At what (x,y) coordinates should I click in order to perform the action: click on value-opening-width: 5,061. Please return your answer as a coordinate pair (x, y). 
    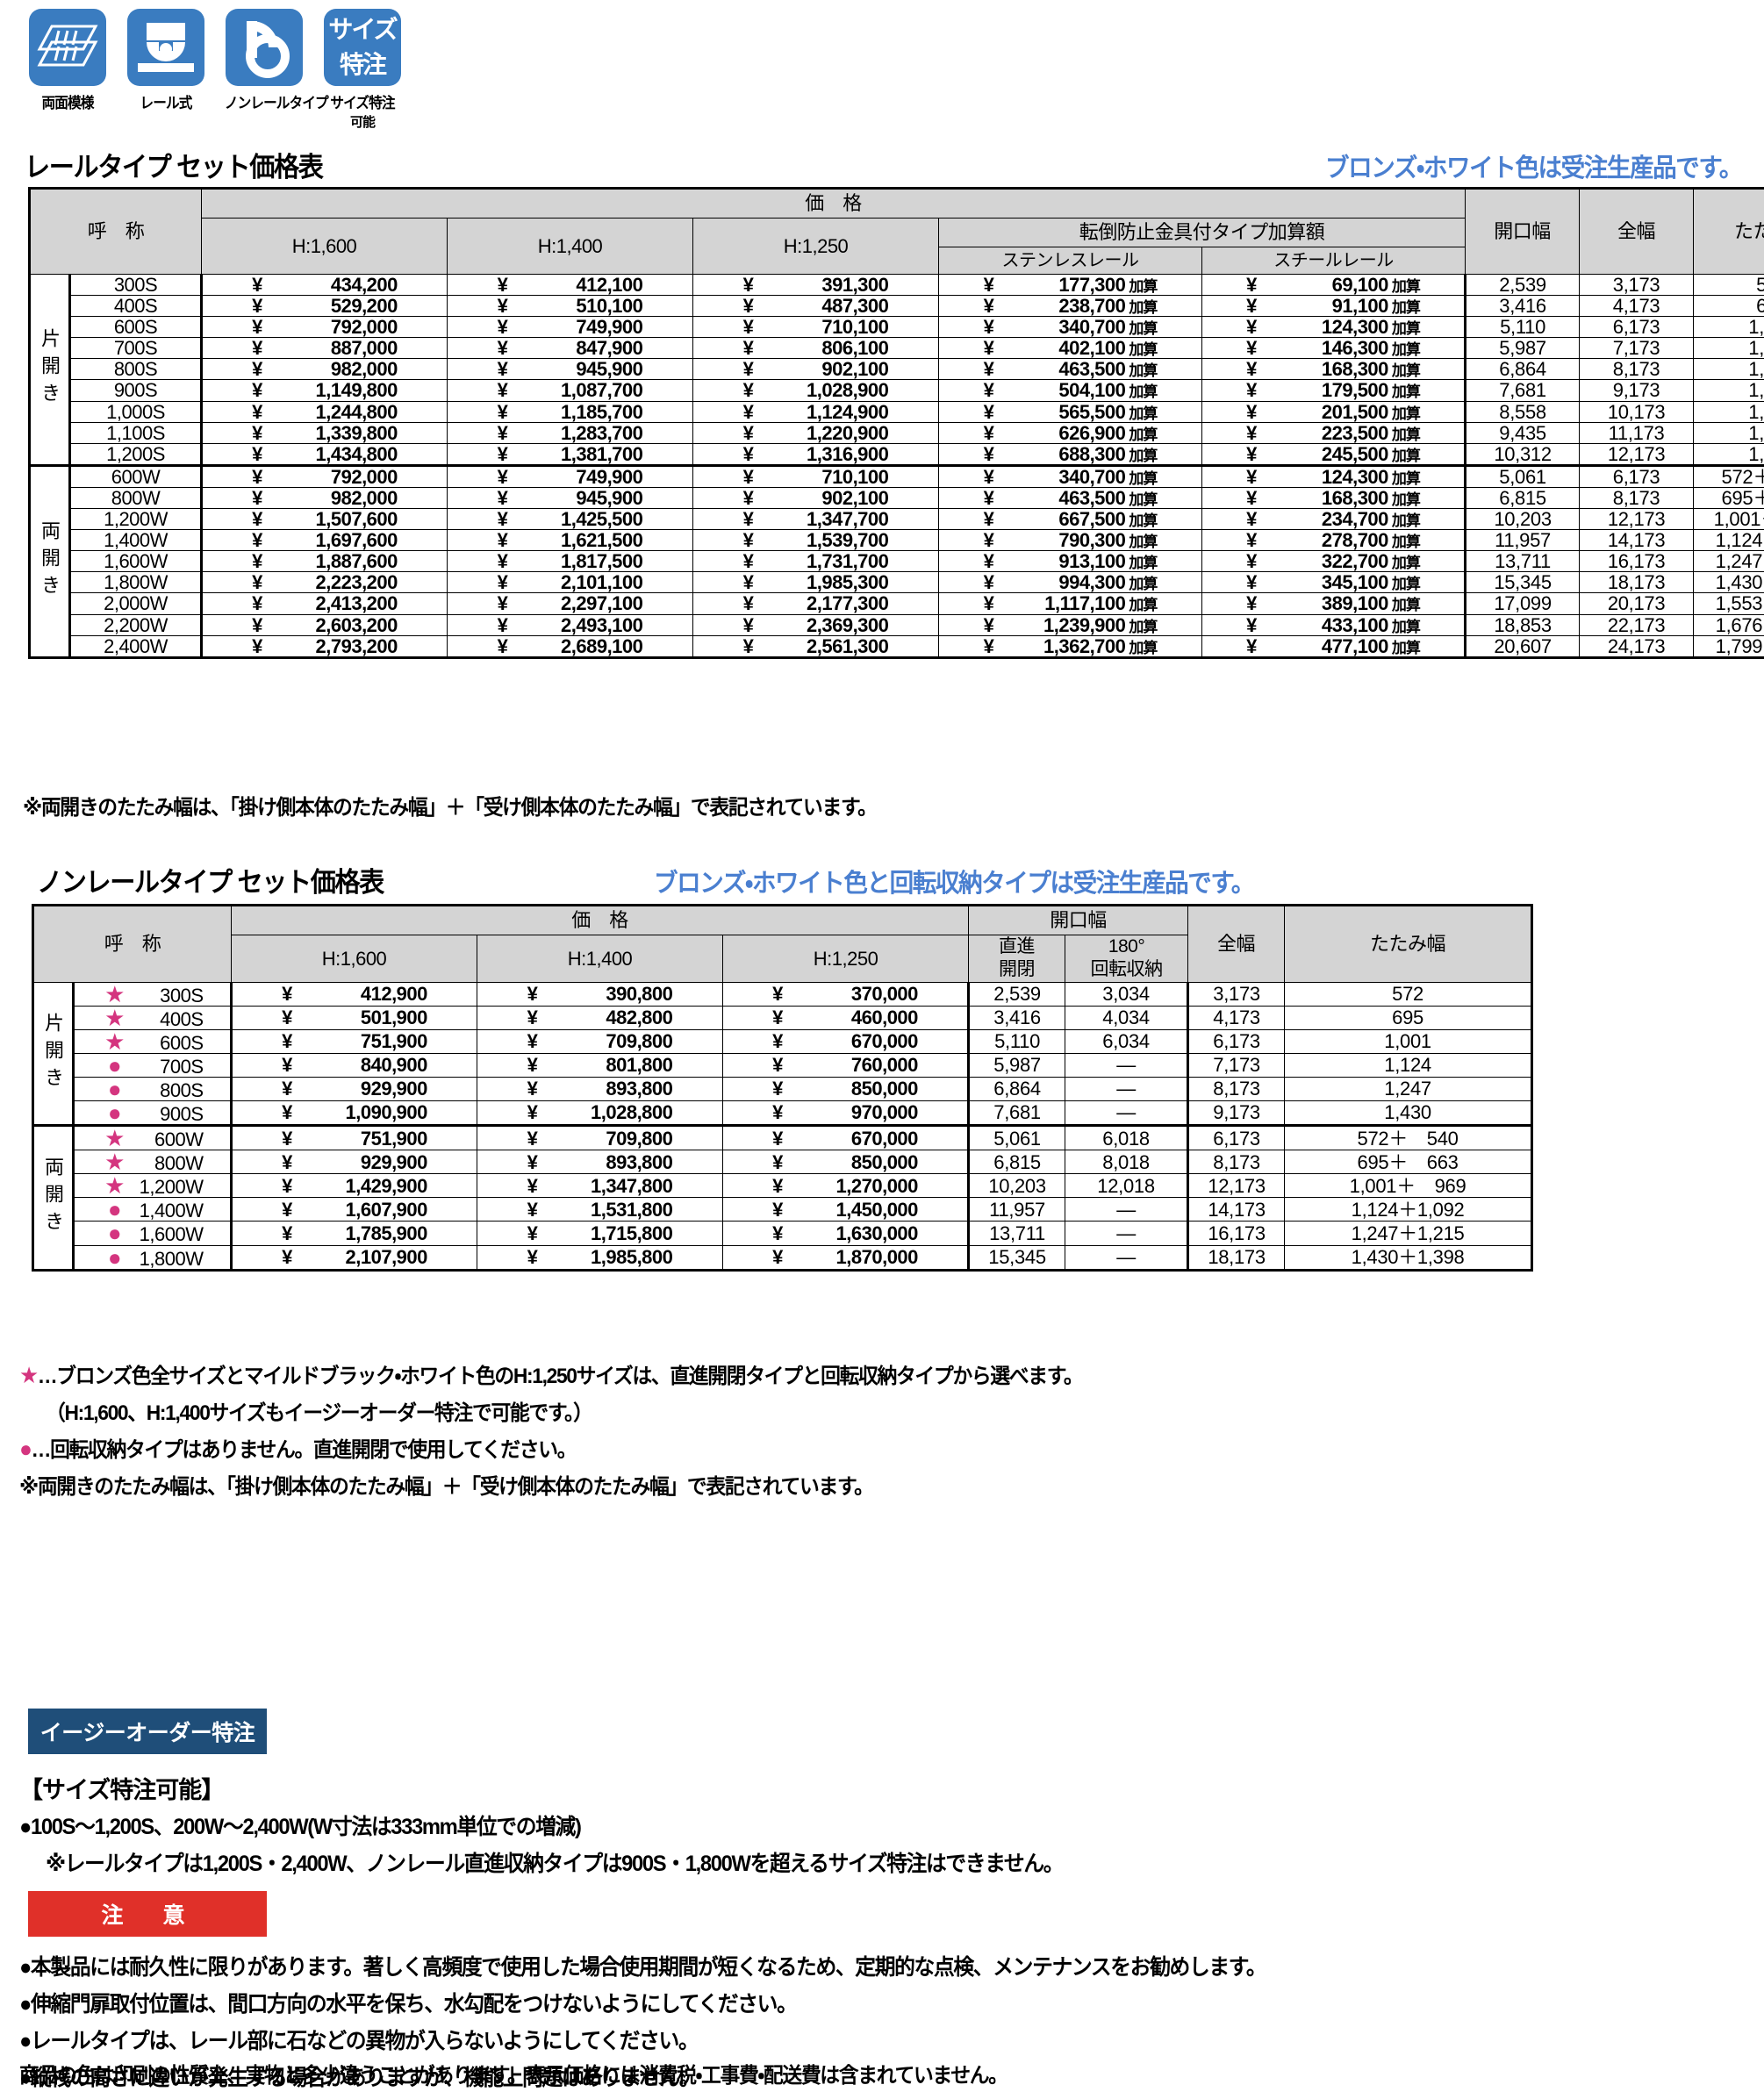
    Looking at the image, I should click on (1523, 476).